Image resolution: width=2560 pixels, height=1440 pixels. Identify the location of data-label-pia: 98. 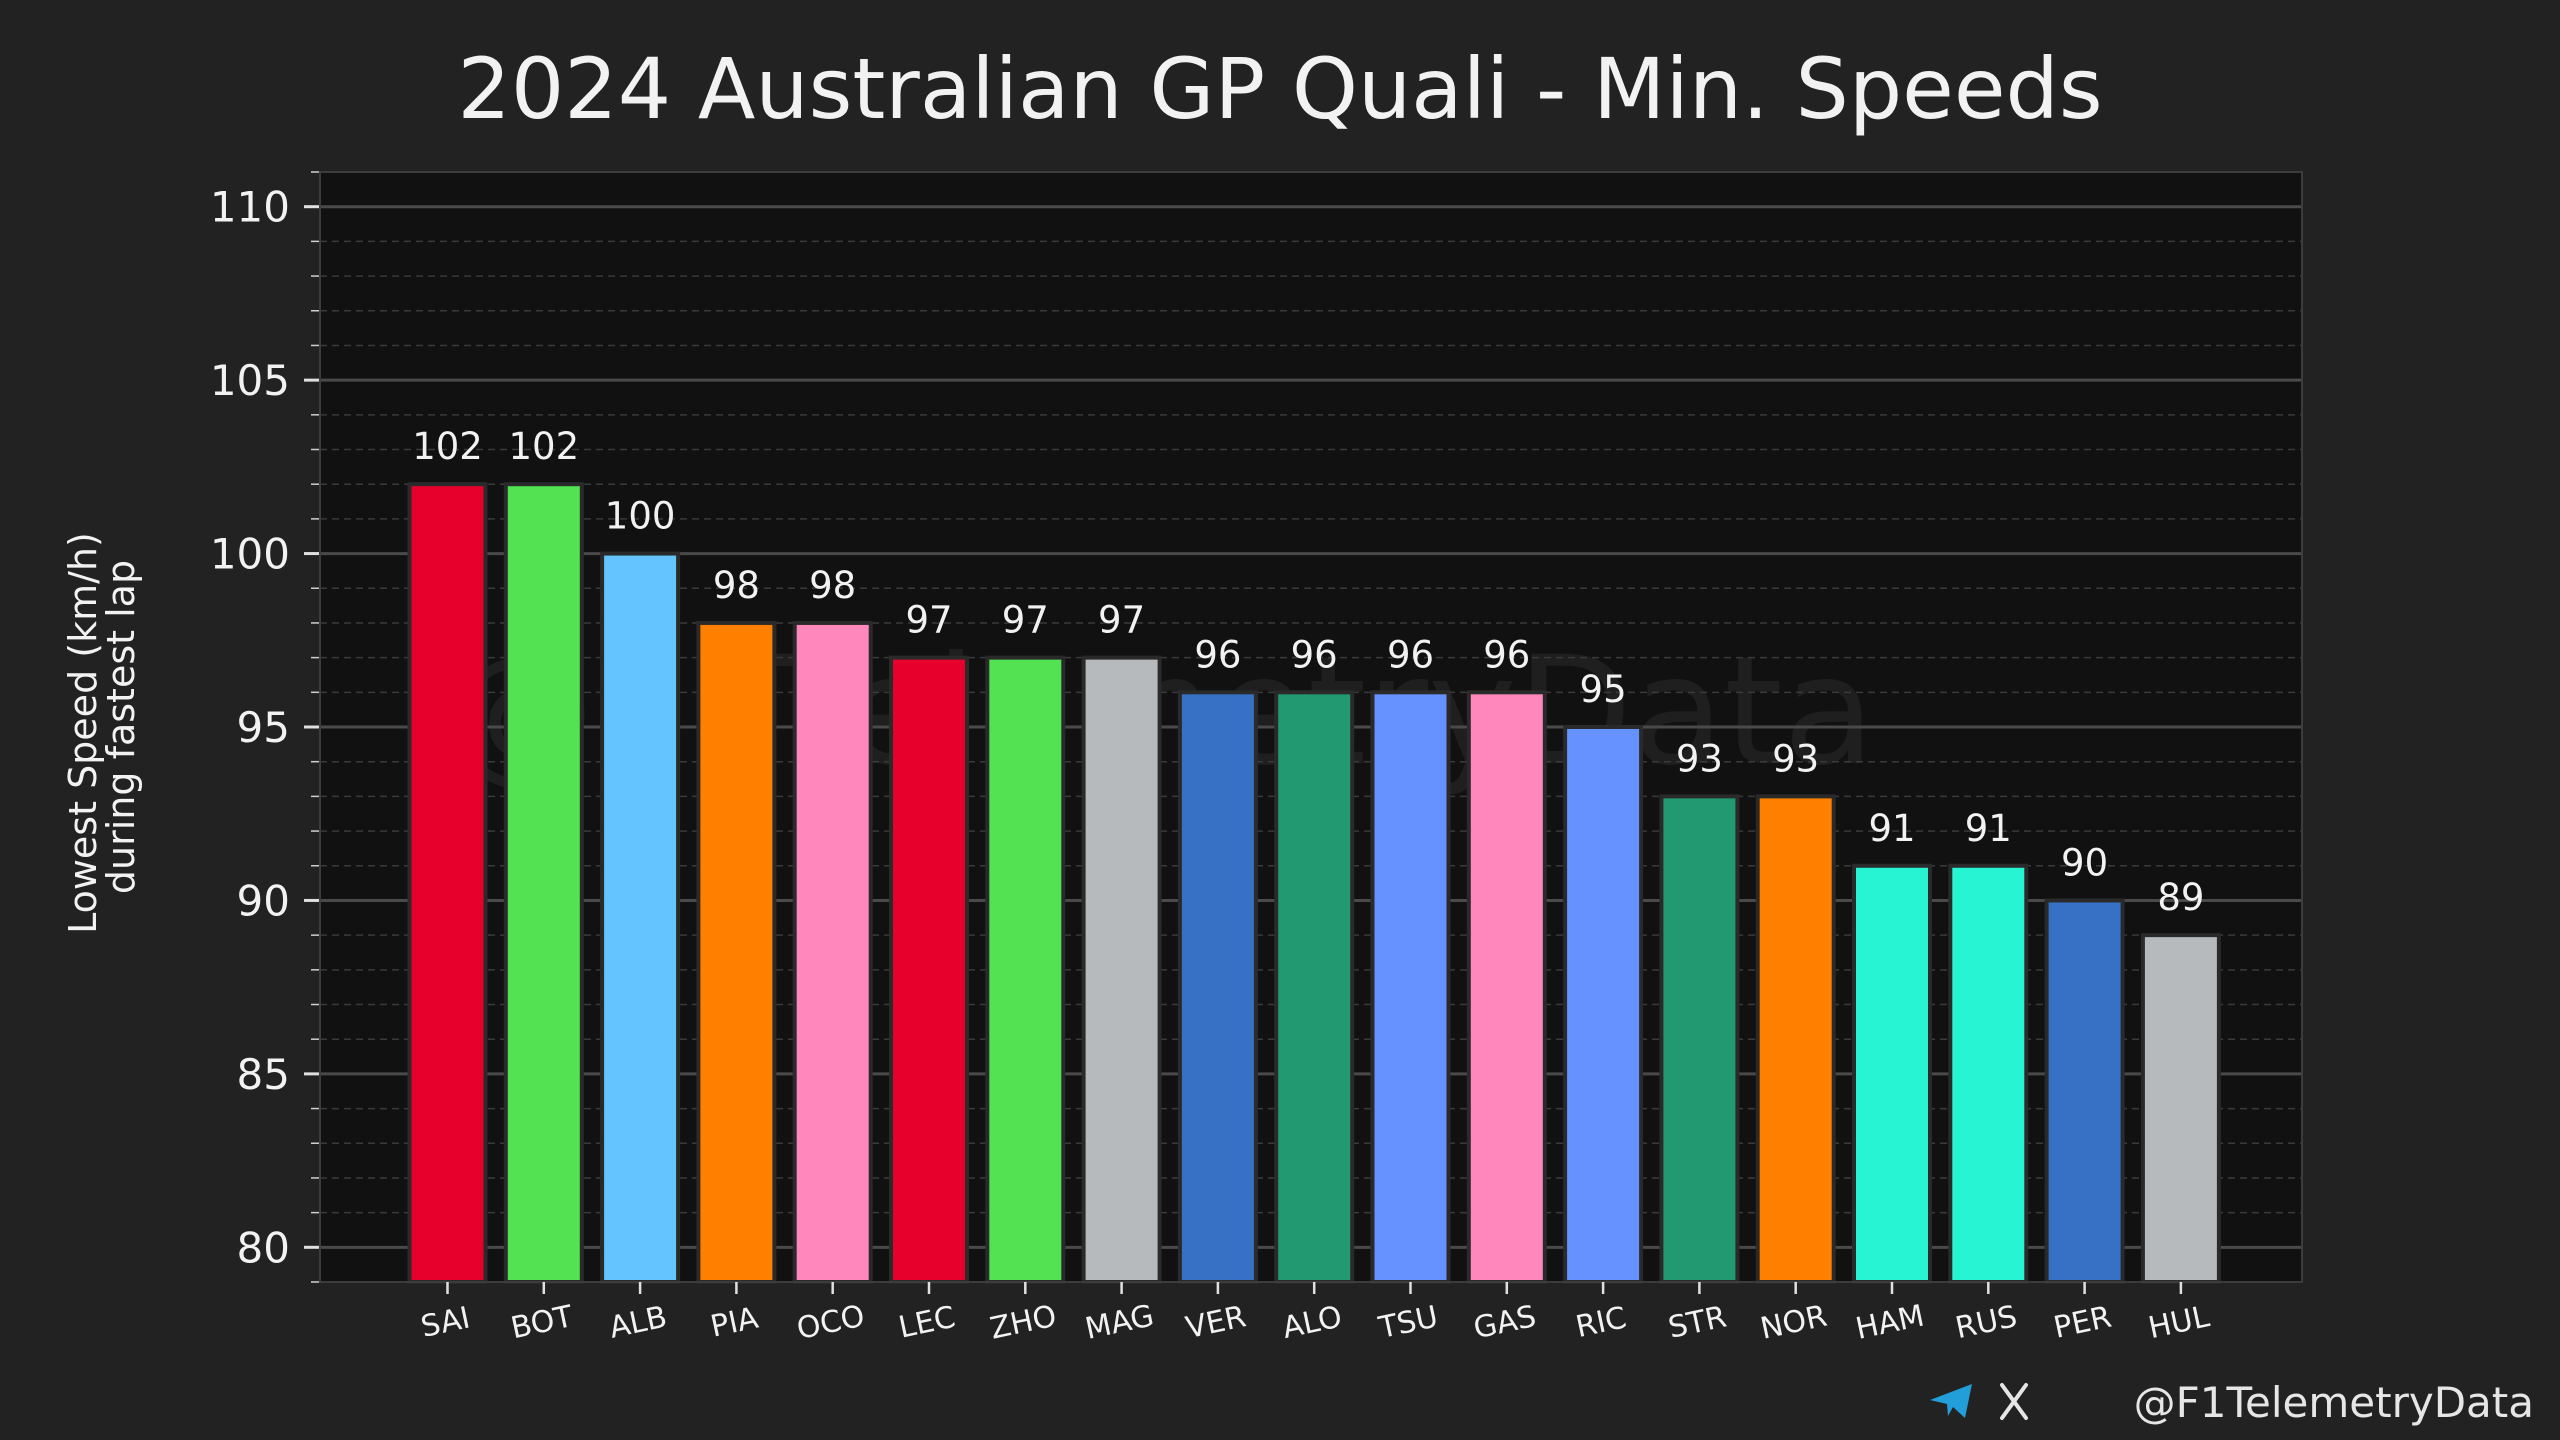
(736, 585).